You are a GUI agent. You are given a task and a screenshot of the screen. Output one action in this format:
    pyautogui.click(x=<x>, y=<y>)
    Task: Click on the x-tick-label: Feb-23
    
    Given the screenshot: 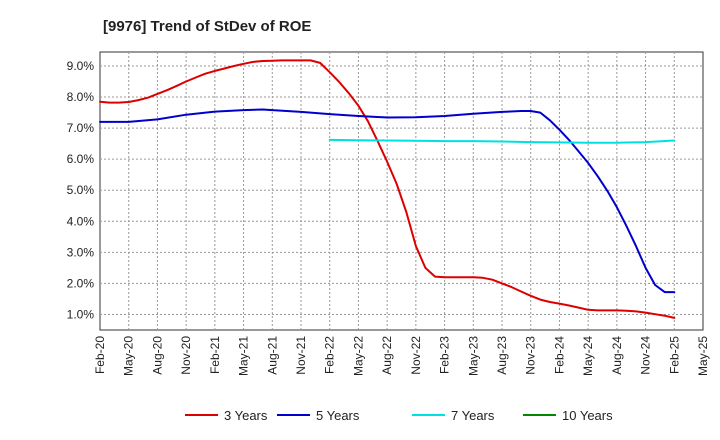 What is the action you would take?
    pyautogui.click(x=445, y=355)
    